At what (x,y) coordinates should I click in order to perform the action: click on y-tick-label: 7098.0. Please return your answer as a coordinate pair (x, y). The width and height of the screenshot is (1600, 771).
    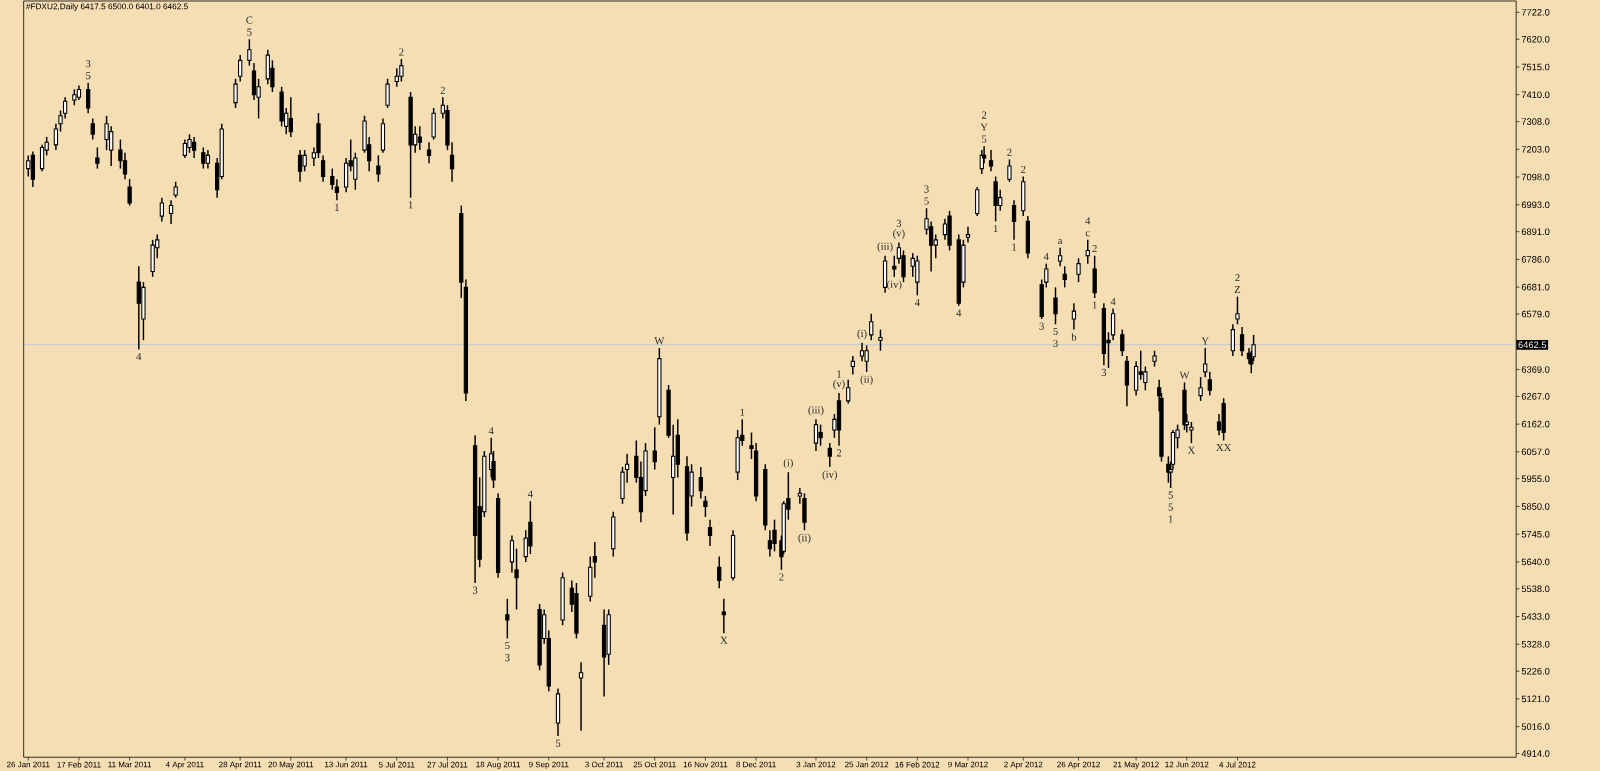
    Looking at the image, I should click on (1535, 177).